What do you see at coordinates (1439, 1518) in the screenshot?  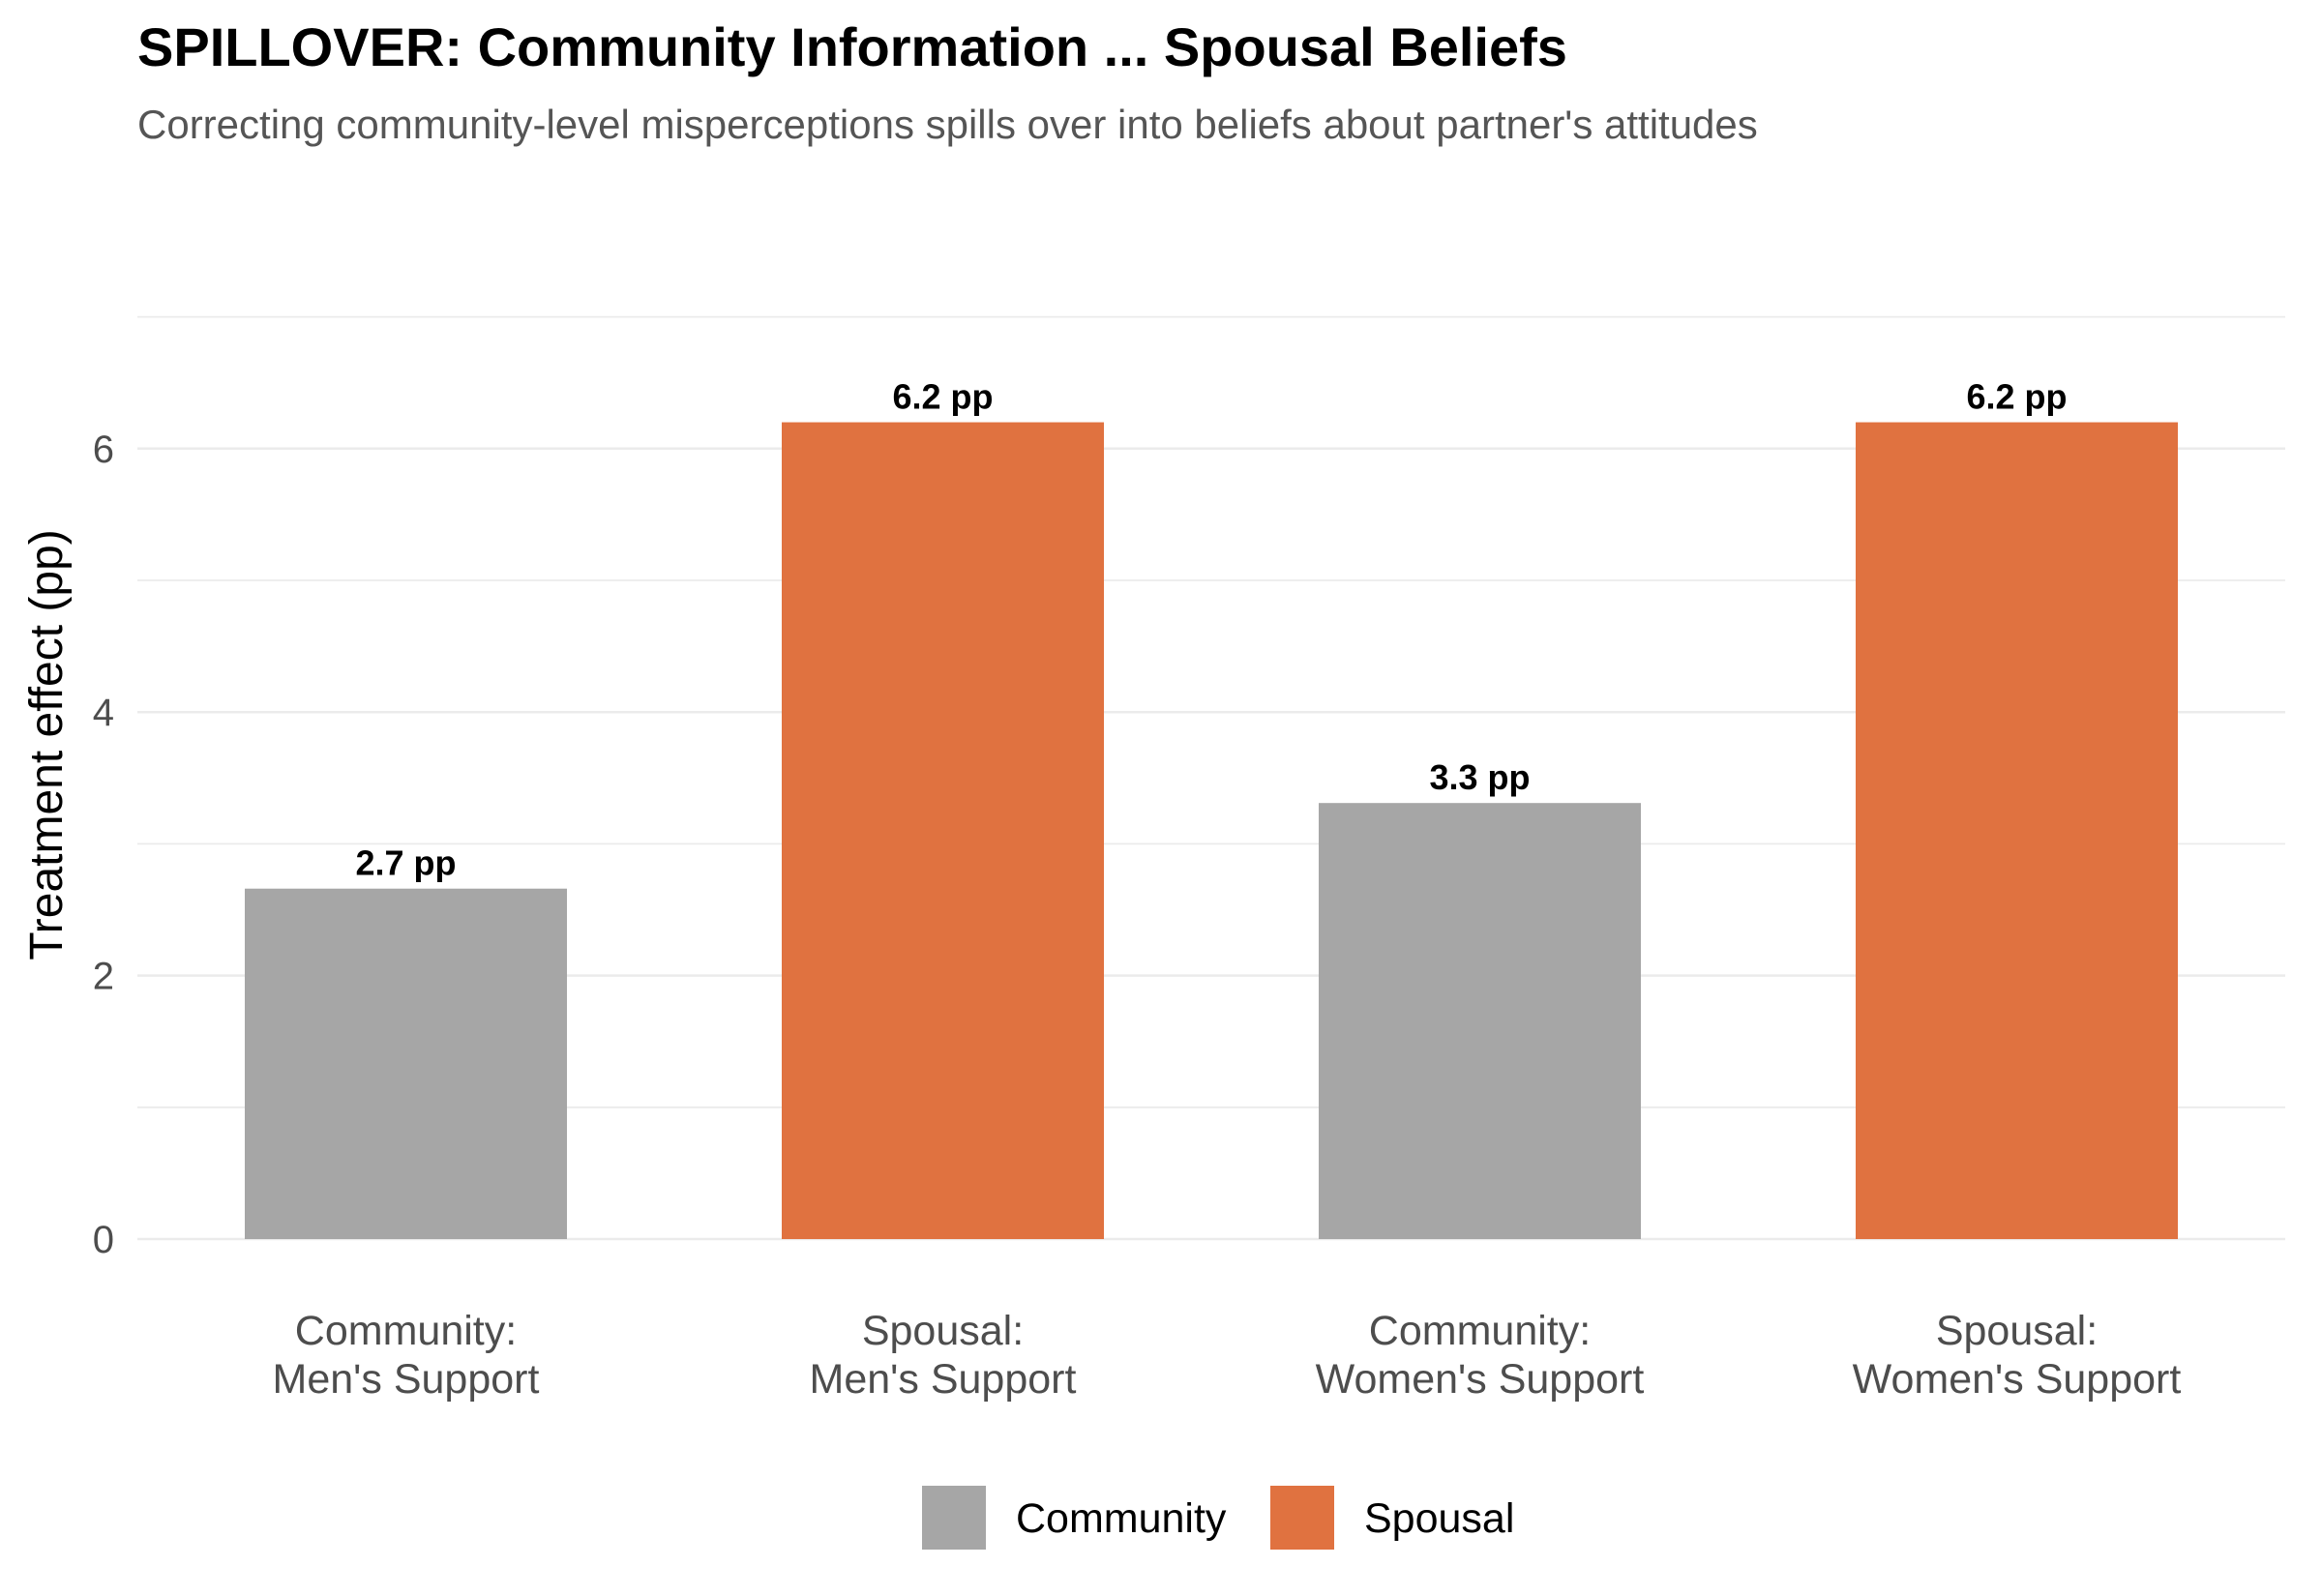 I see `legend-label-spousal: Spousal` at bounding box center [1439, 1518].